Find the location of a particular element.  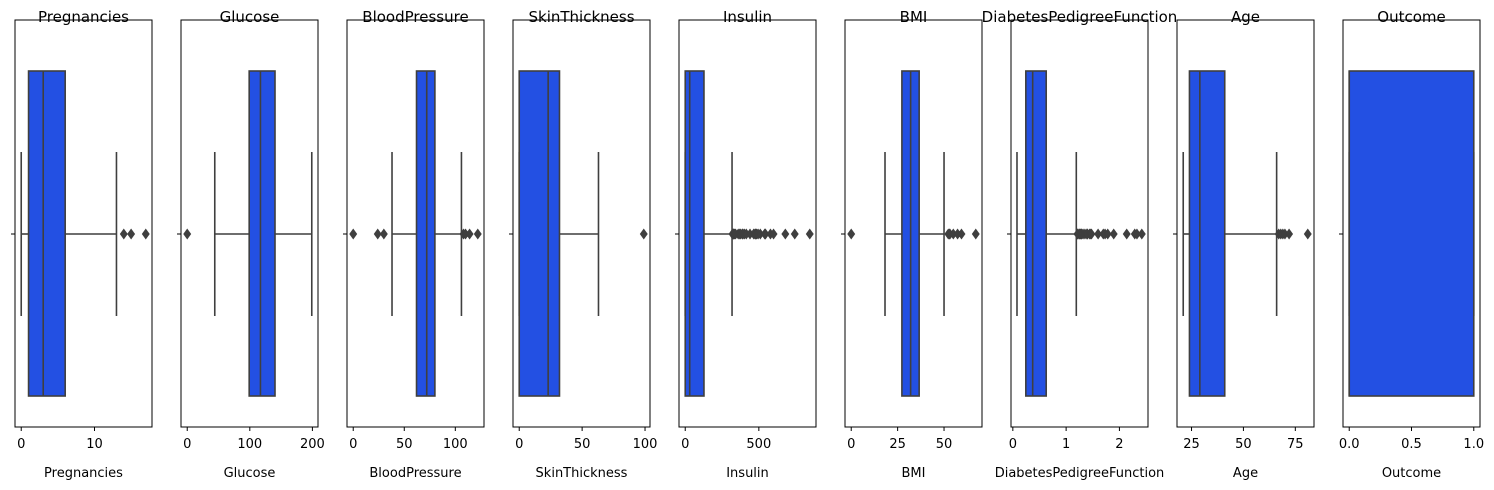

subplot-title: Glucose is located at coordinates (250, 17).